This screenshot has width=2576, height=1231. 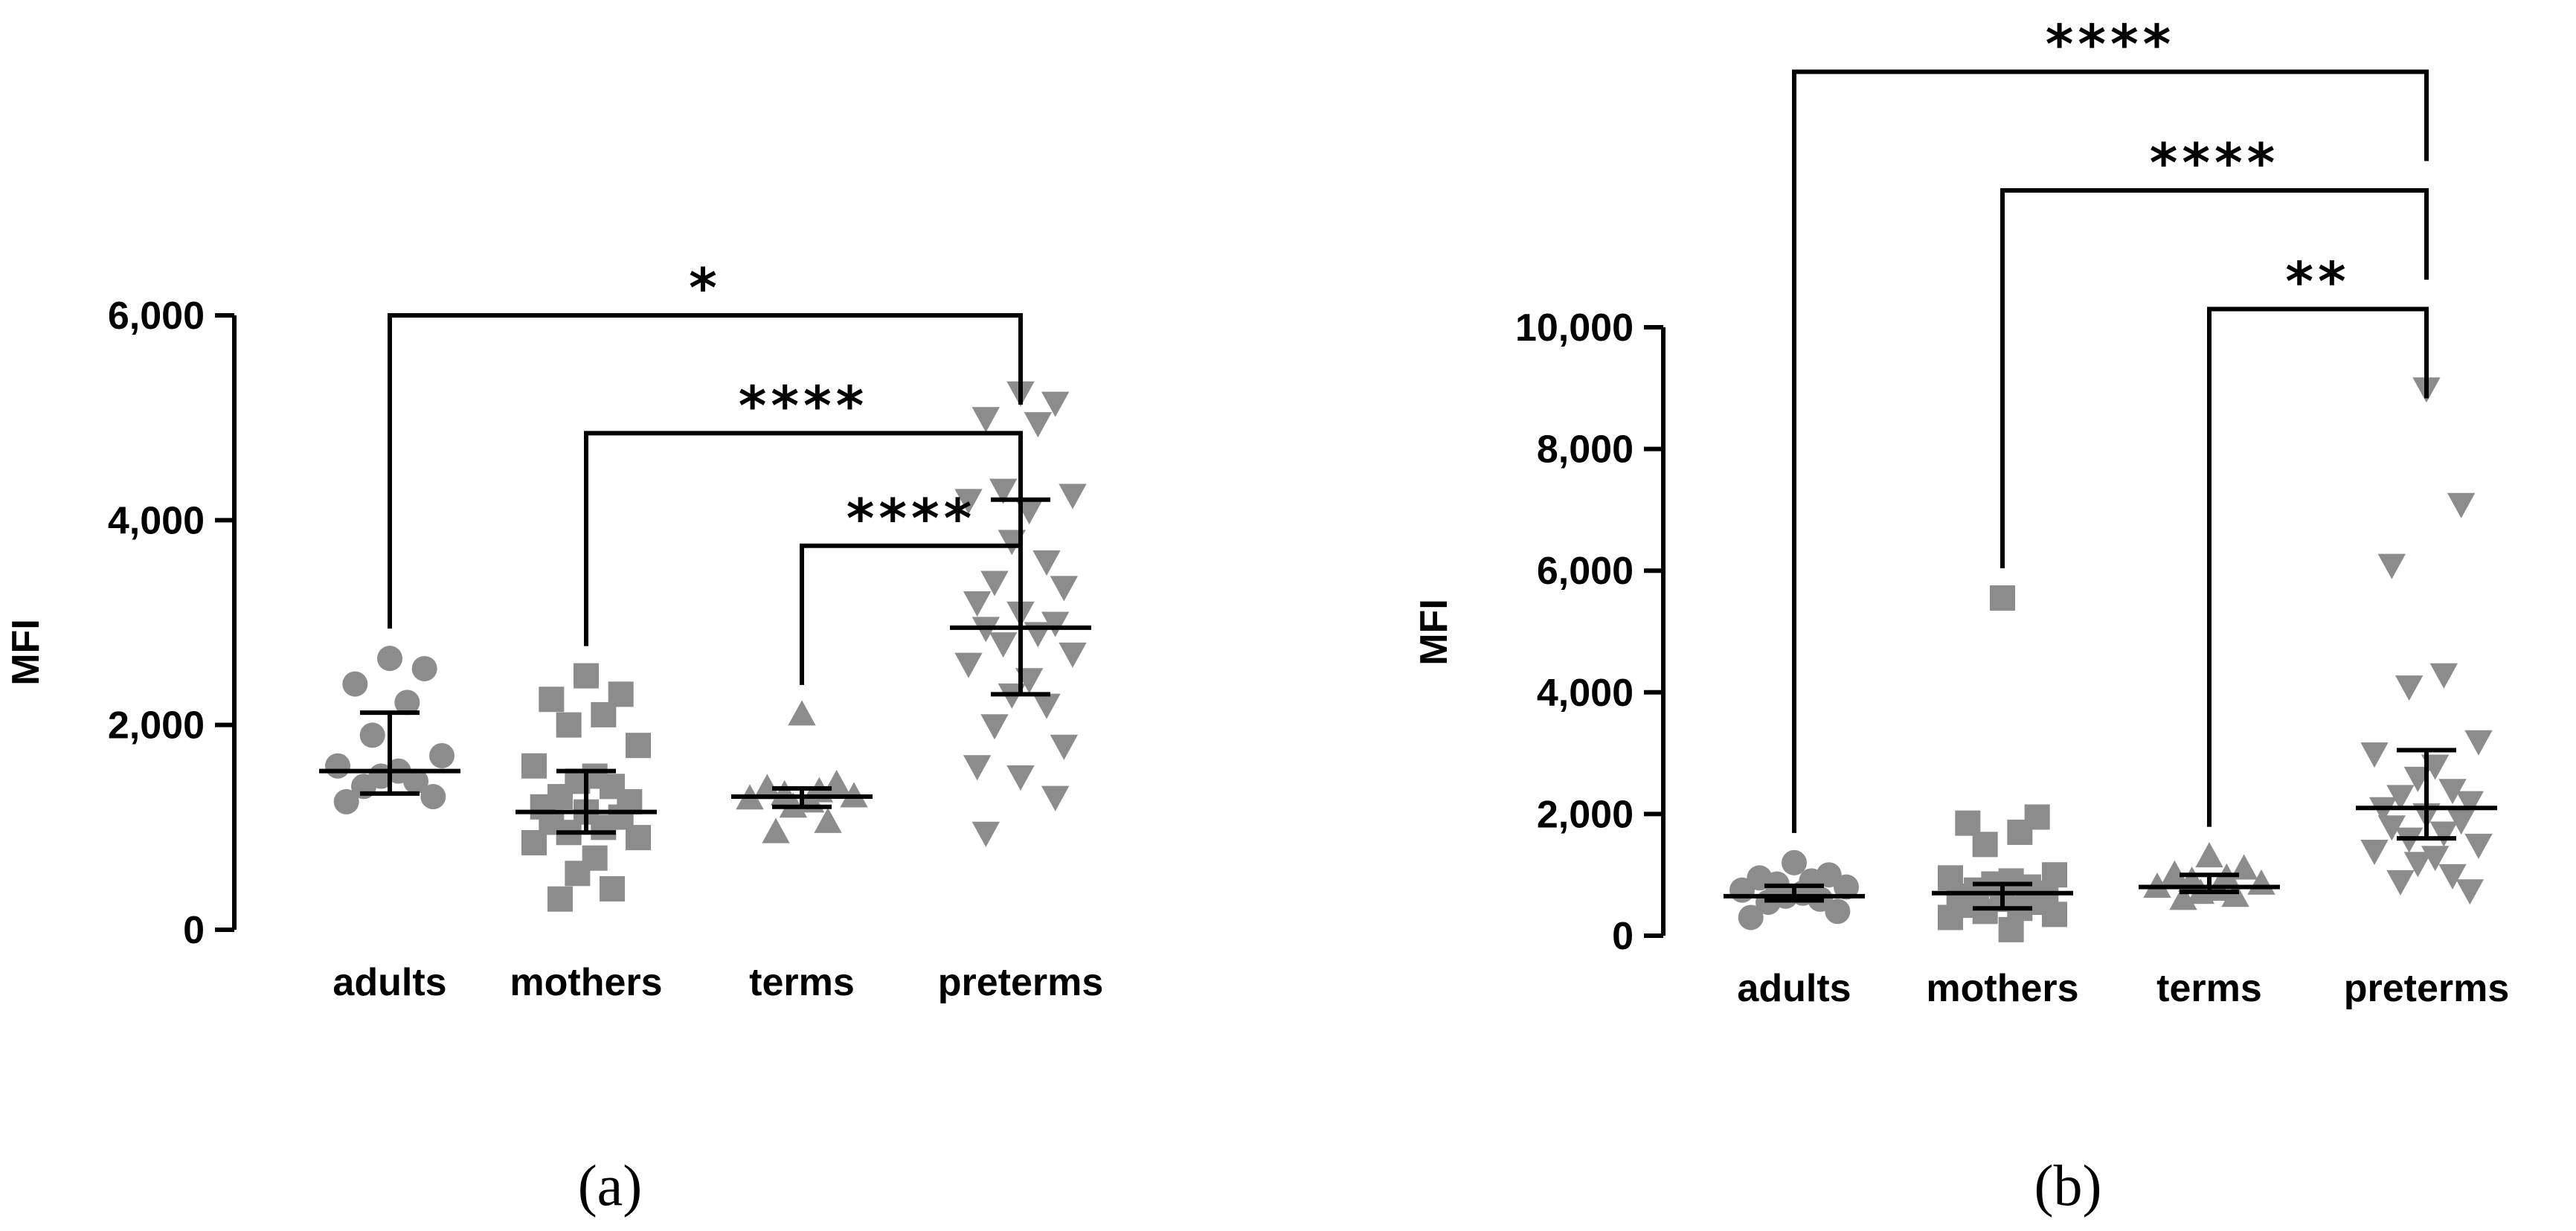 What do you see at coordinates (586, 982) in the screenshot?
I see `x-tick-label-mothers: mothers` at bounding box center [586, 982].